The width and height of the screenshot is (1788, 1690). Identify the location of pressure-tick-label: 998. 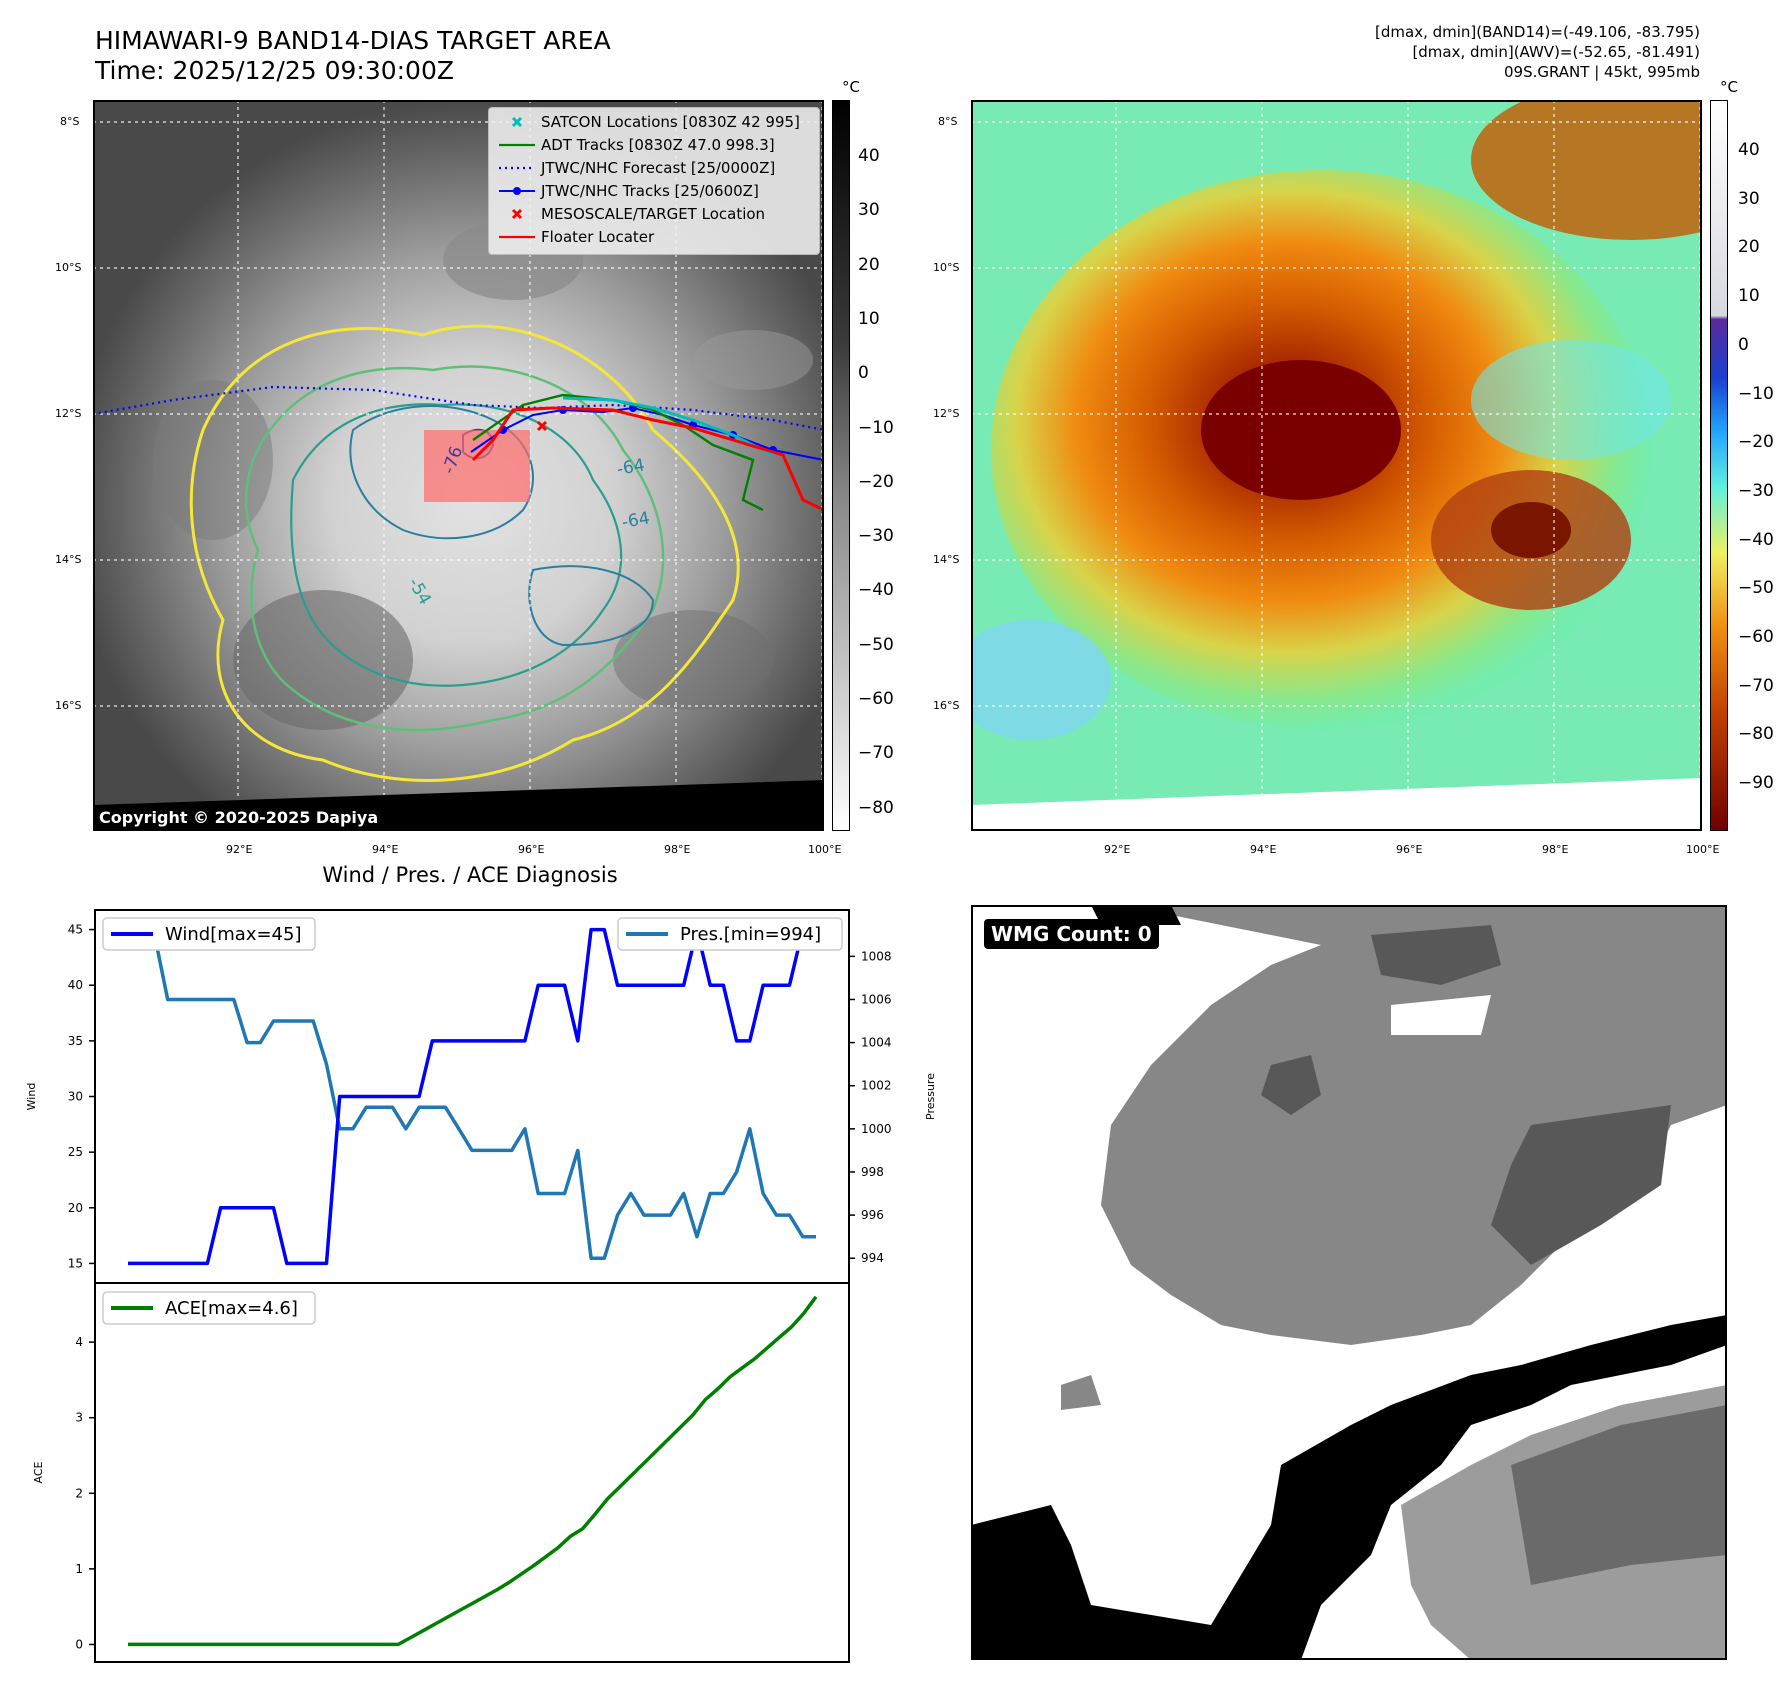
(872, 1172).